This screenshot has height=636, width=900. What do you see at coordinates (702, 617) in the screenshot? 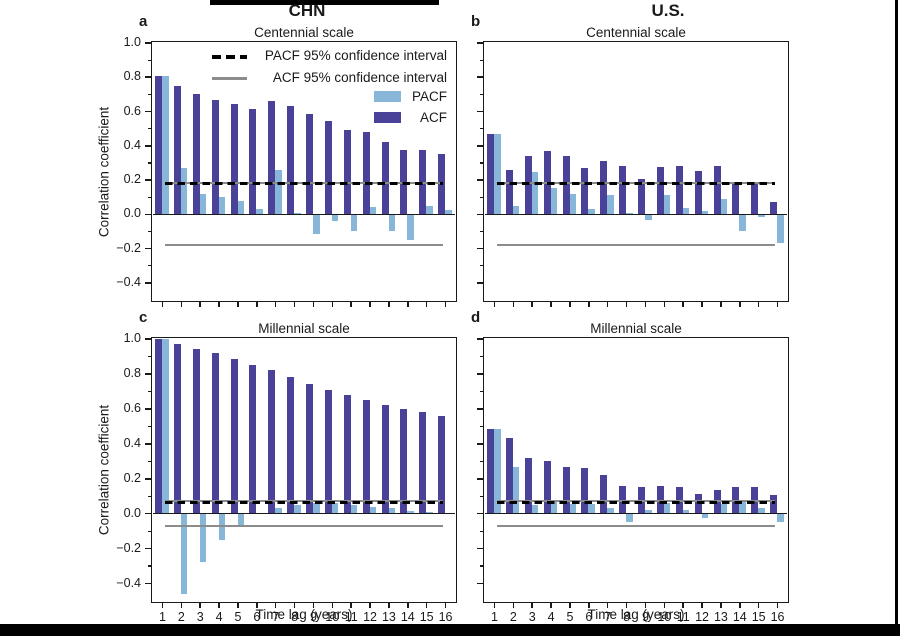
I see `x-tick-label: 12` at bounding box center [702, 617].